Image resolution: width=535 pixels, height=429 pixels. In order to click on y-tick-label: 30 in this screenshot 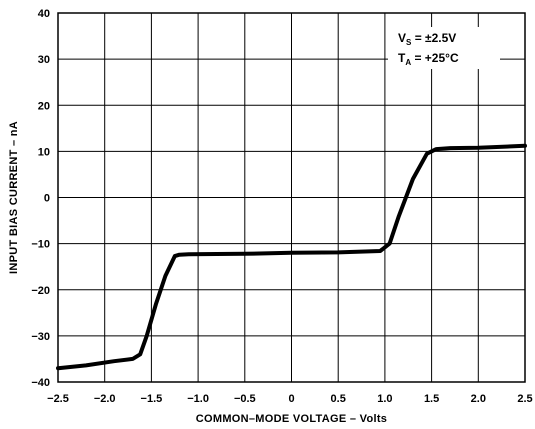, I will do `click(44, 60)`.